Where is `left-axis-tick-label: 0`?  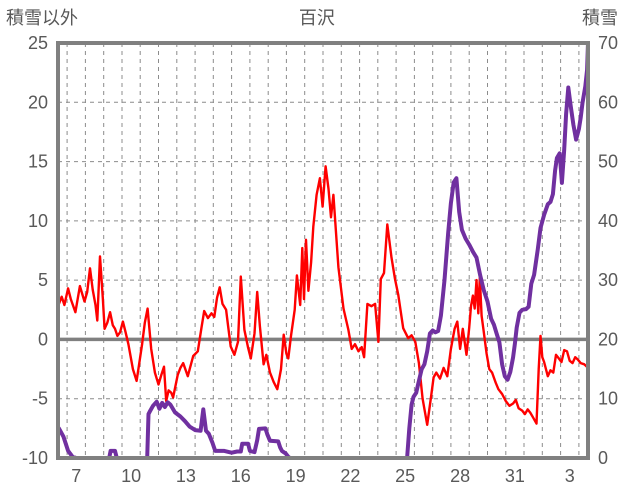 left-axis-tick-label: 0 is located at coordinates (43, 339).